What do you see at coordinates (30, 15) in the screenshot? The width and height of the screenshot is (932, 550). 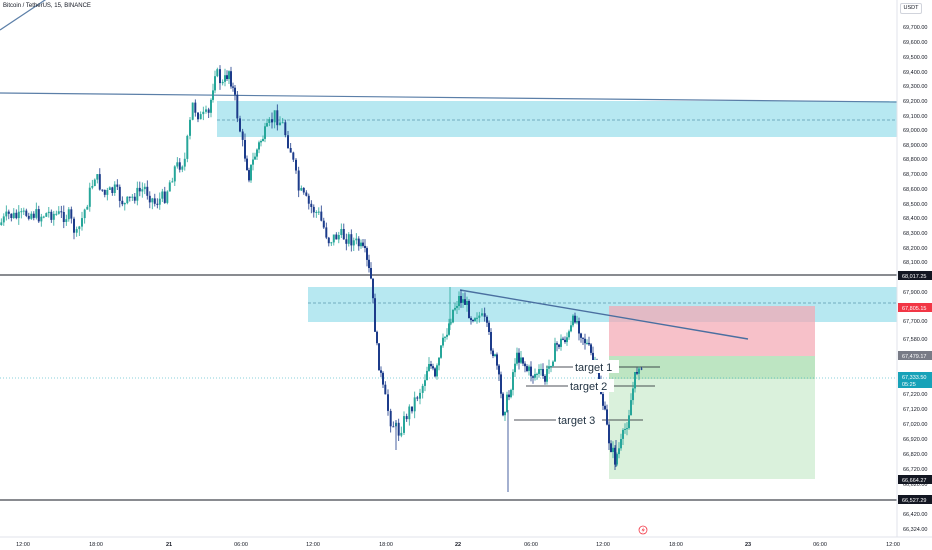 I see `trendline-top-left` at bounding box center [30, 15].